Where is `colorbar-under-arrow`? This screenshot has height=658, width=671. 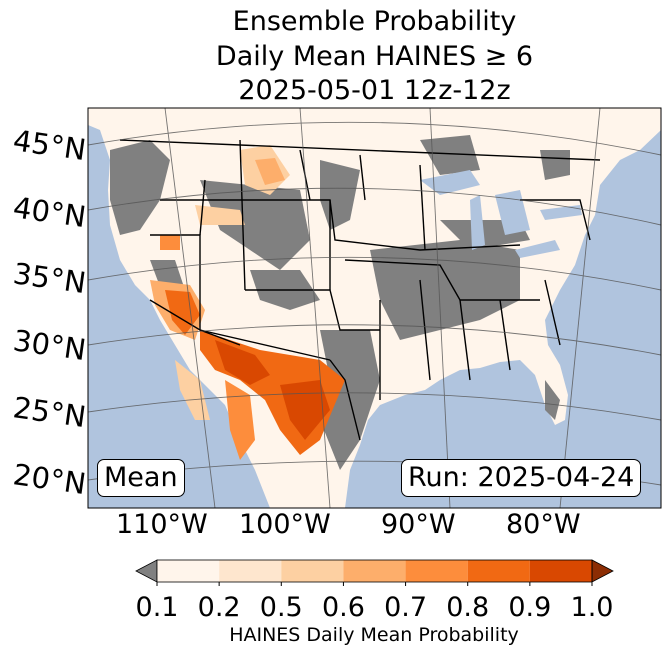 colorbar-under-arrow is located at coordinates (146, 571).